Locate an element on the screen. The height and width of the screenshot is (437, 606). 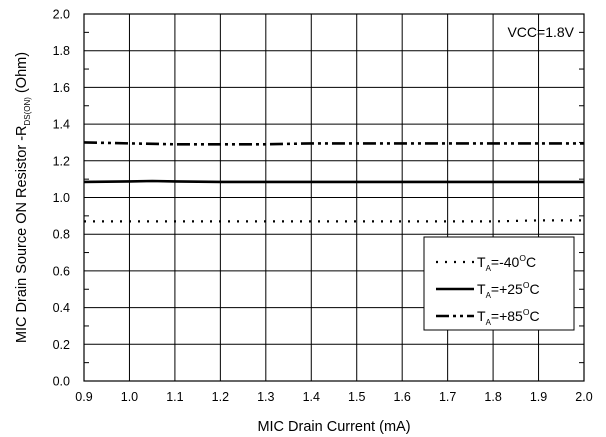
x-tick-label: 1.2 is located at coordinates (220, 397).